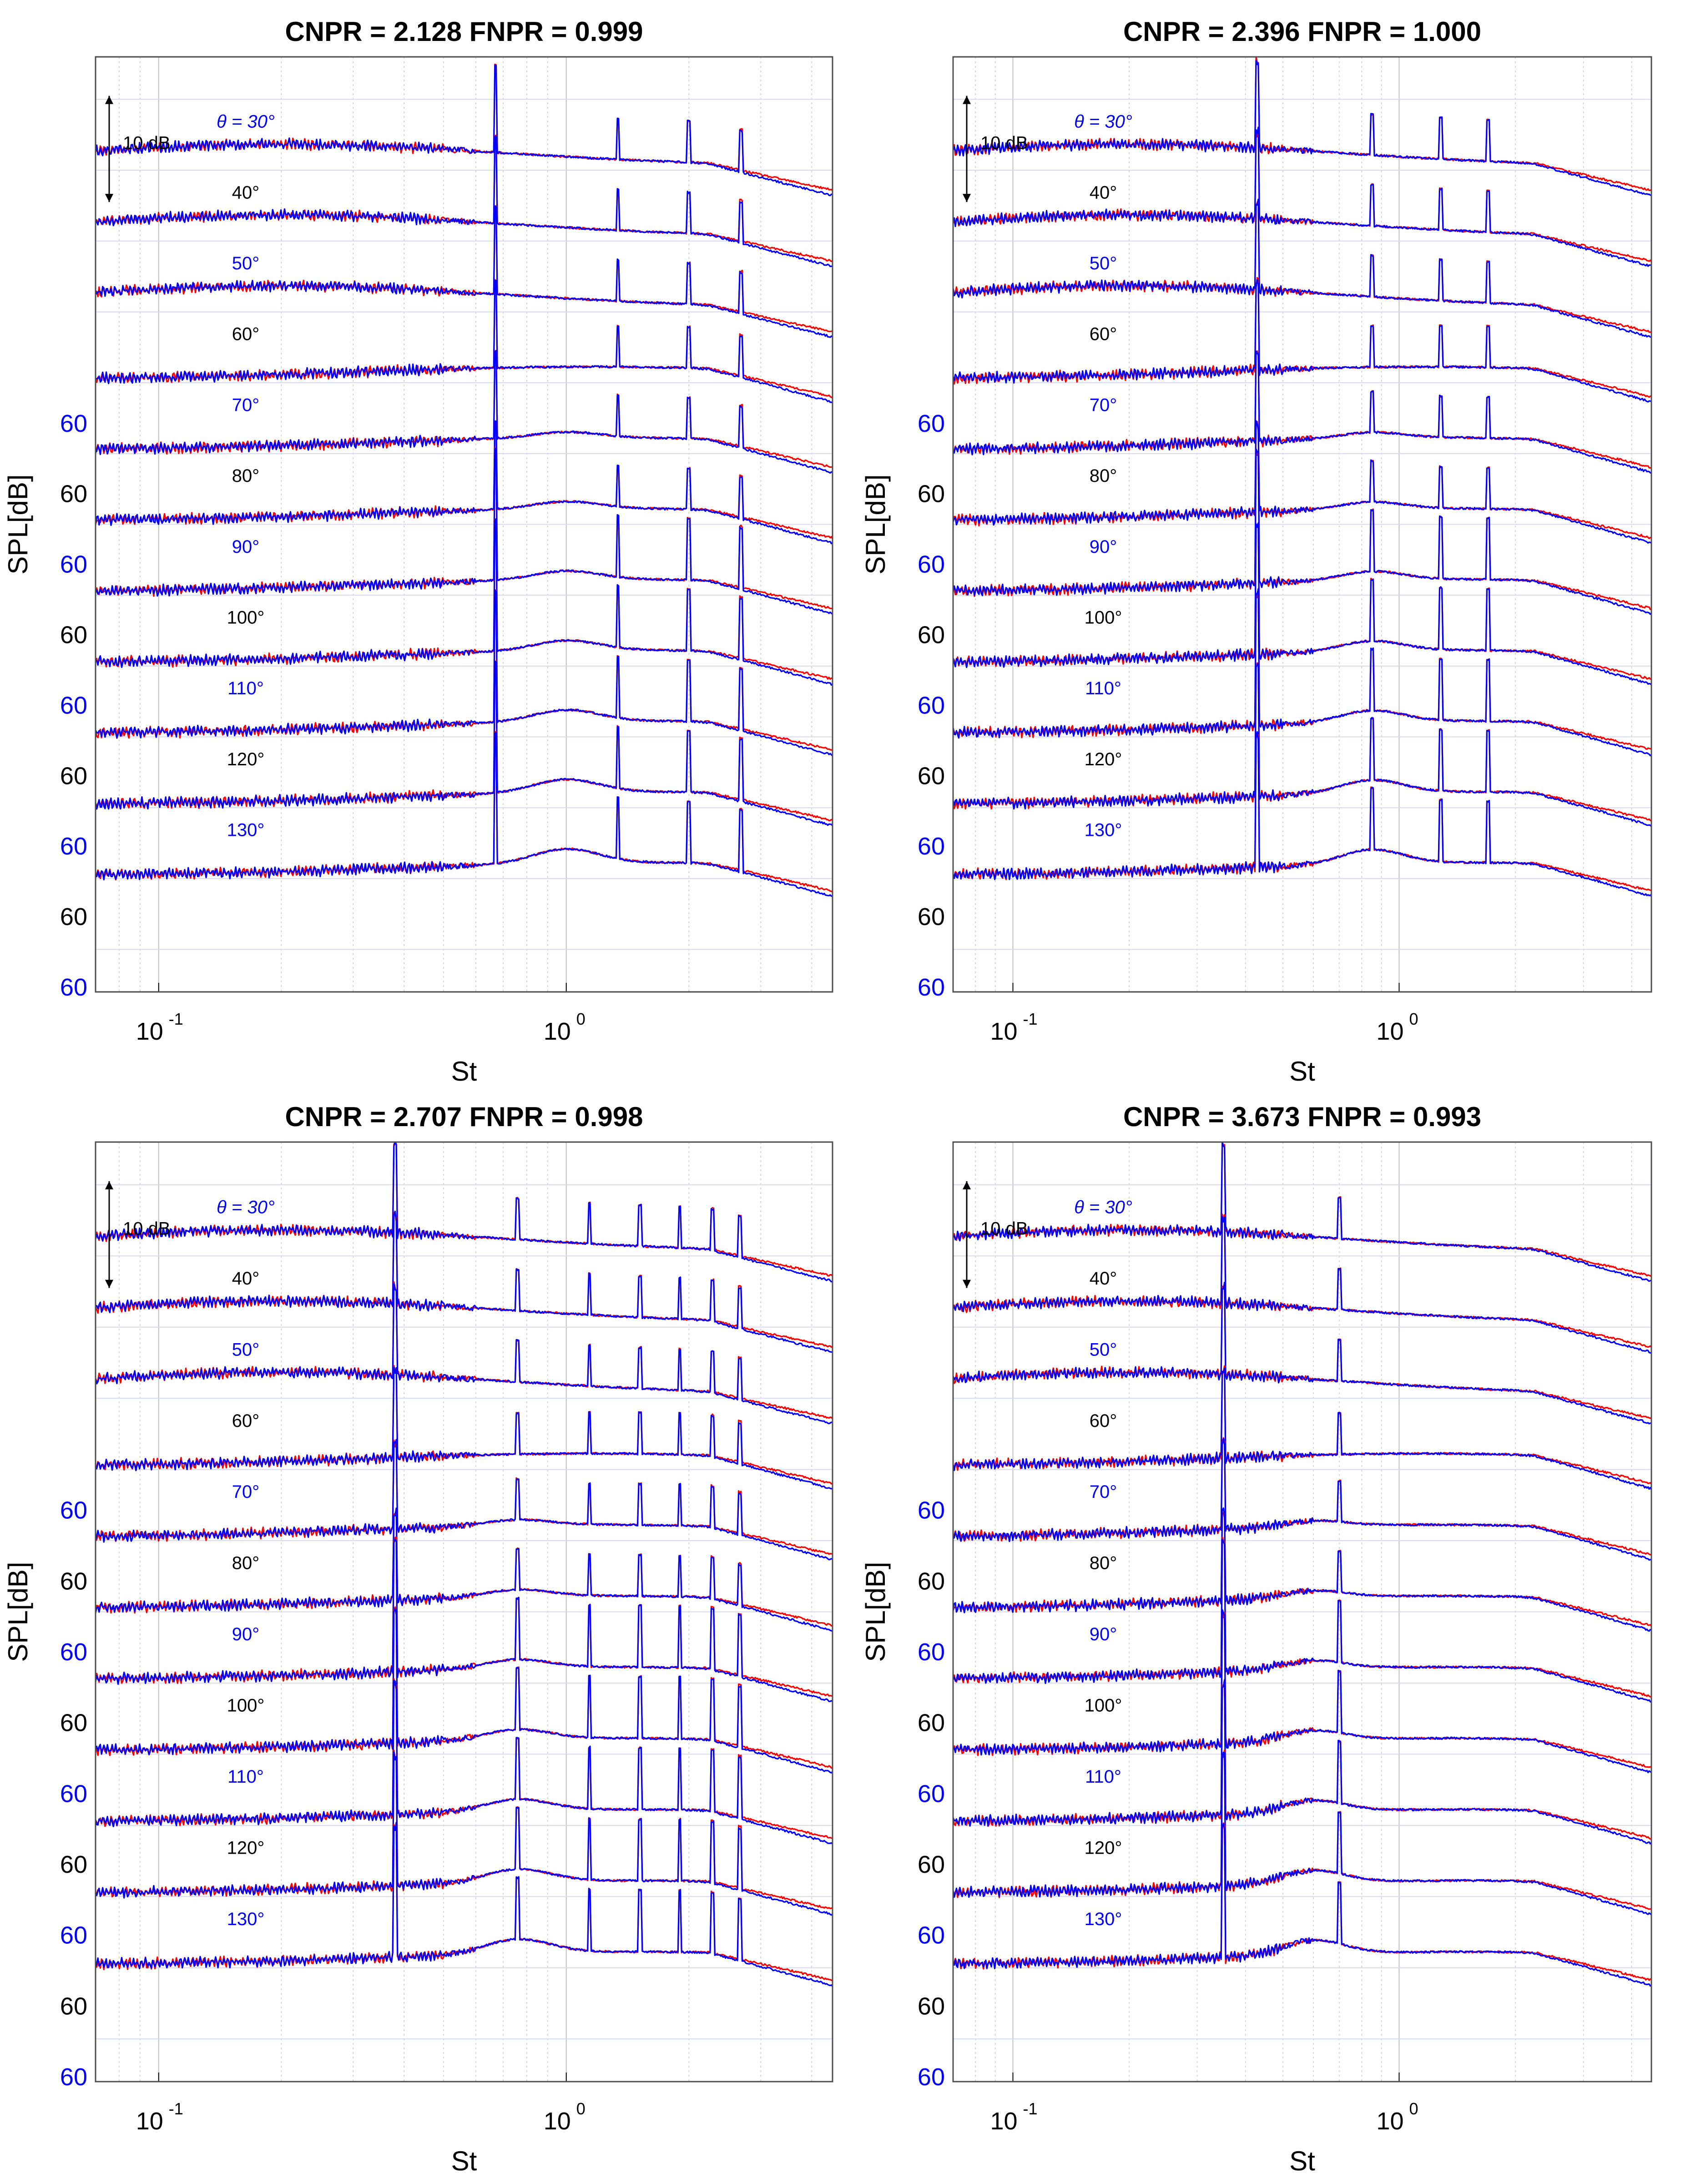 This screenshot has width=1706, height=2184. I want to click on panel-title: CNPR = 2.396 FNPR = 1.000, so click(1302, 32).